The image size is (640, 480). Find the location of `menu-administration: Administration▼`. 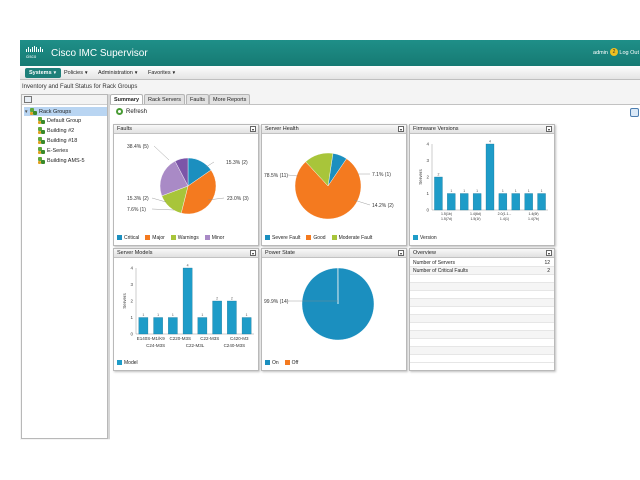

menu-administration: Administration▼ is located at coordinates (118, 73).